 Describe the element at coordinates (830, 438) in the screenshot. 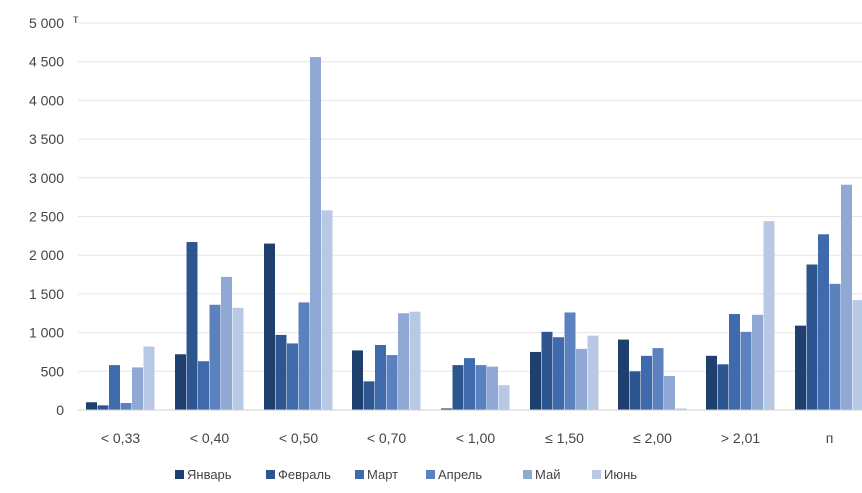

I see `x-tick-label: п` at that location.